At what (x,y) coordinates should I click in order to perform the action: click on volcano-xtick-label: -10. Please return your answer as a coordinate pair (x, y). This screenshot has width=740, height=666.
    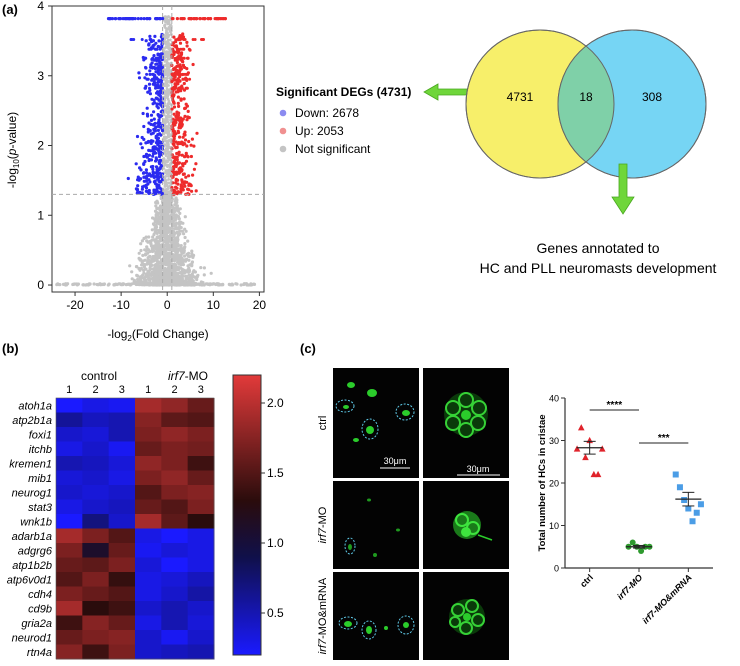
    Looking at the image, I should click on (121, 305).